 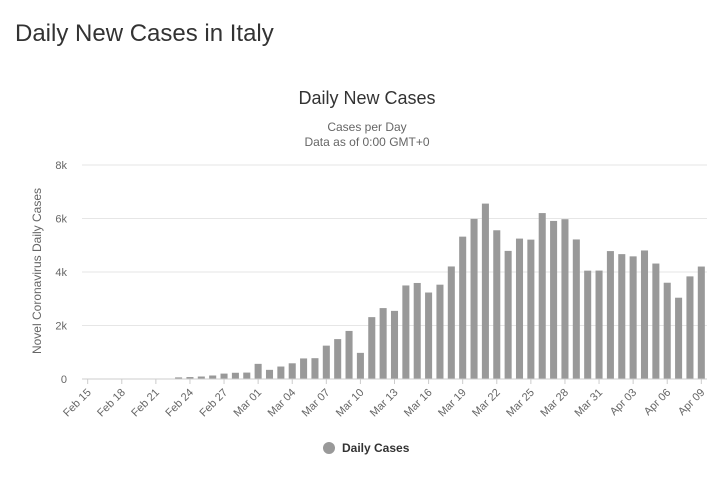 What do you see at coordinates (350, 403) in the screenshot?
I see `x-tick-label: Mar 10` at bounding box center [350, 403].